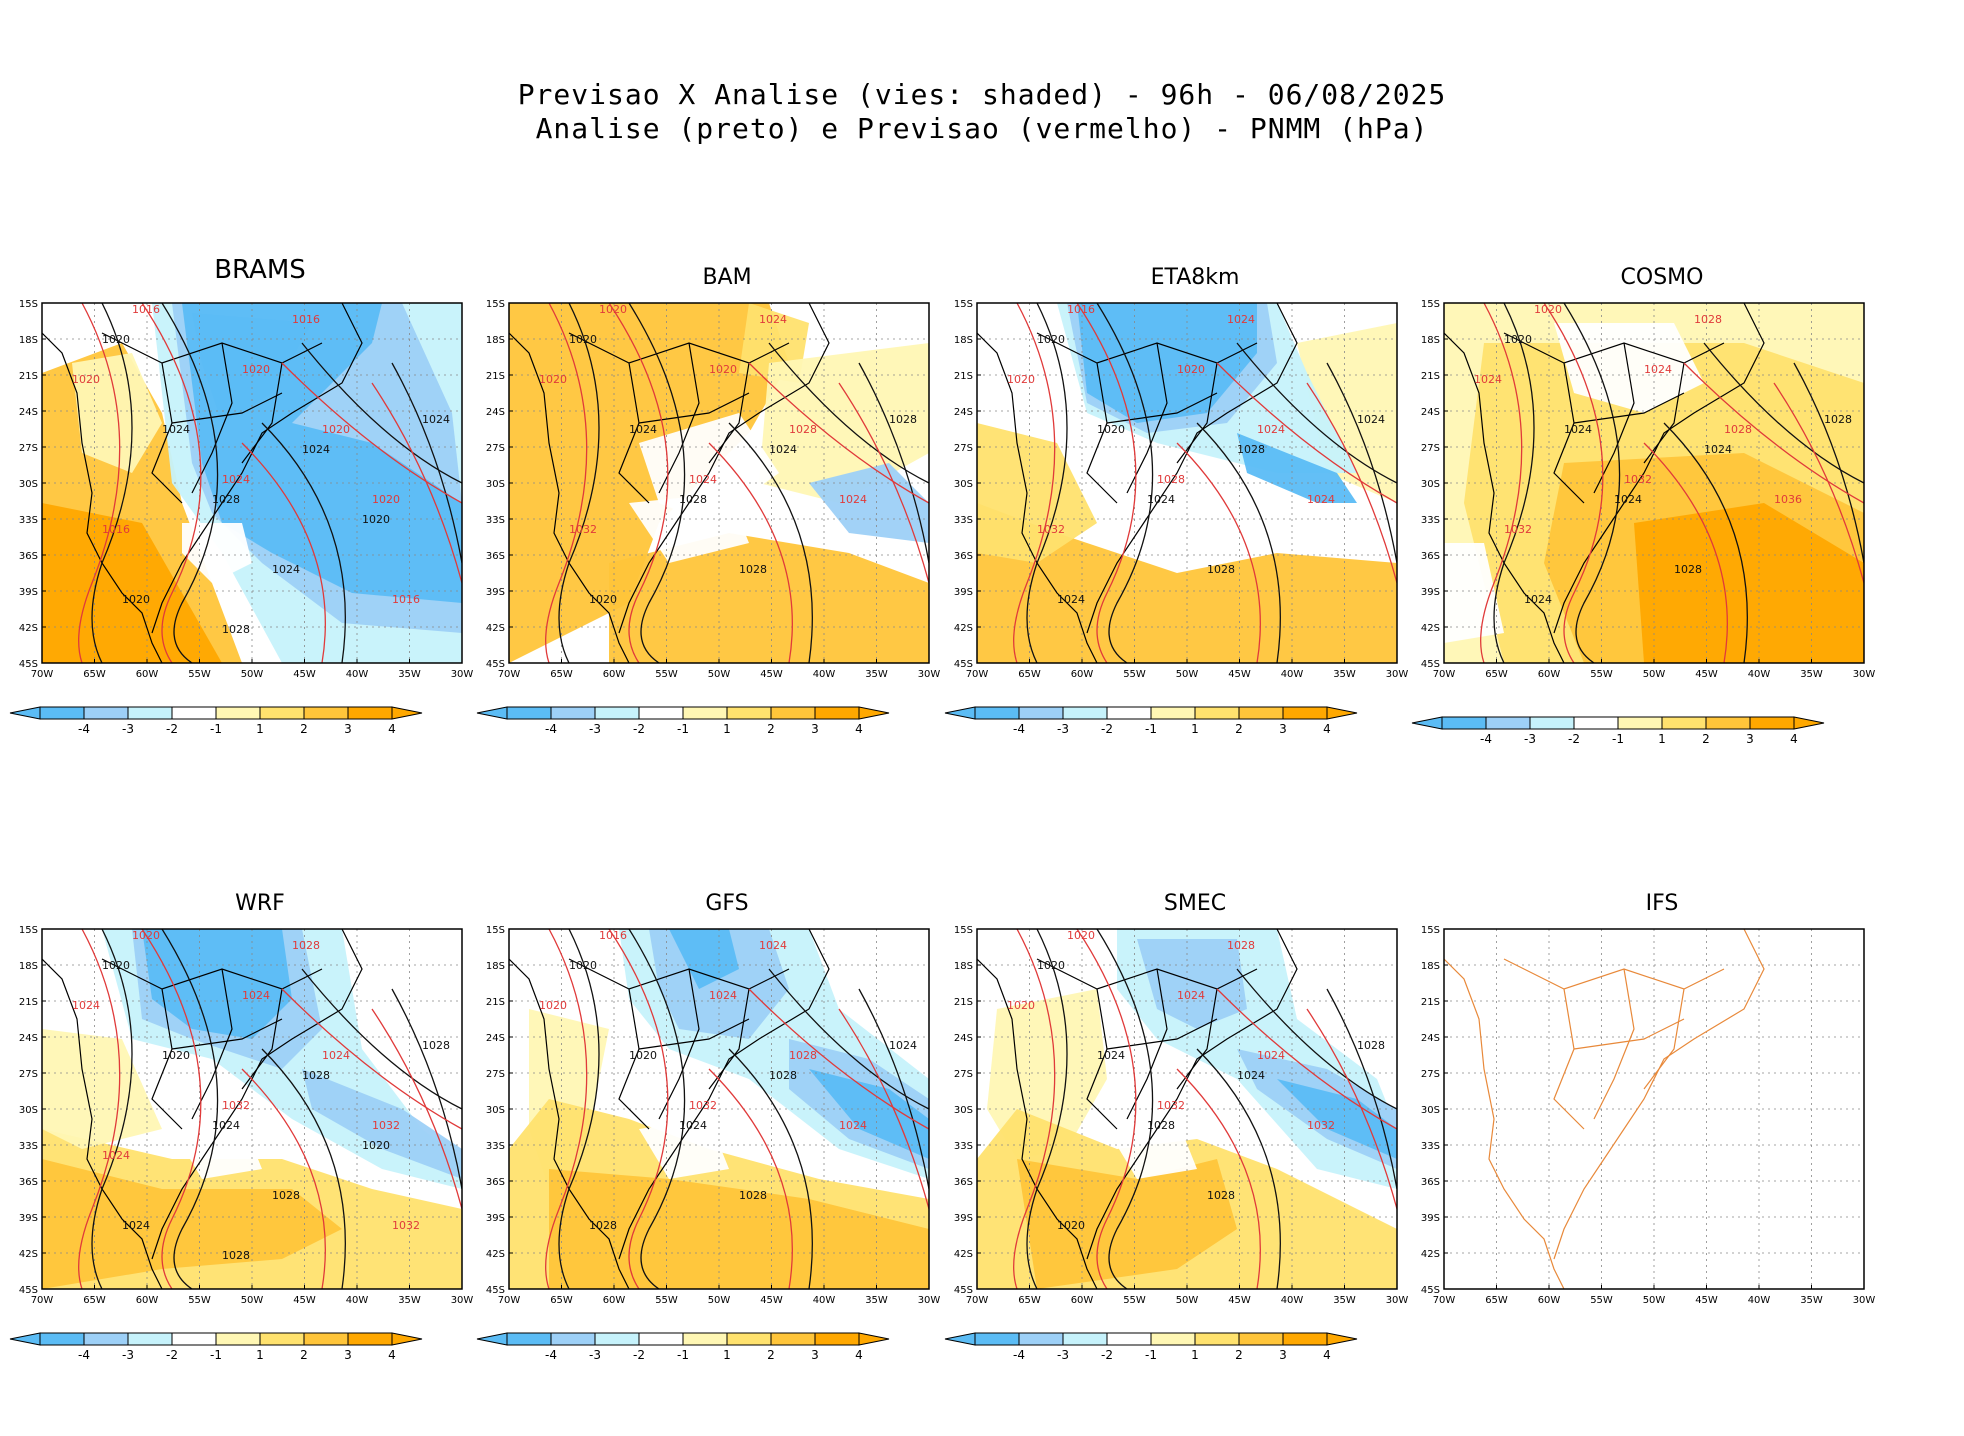 The height and width of the screenshot is (1436, 1964). I want to click on lat-label: 21S, so click(1430, 376).